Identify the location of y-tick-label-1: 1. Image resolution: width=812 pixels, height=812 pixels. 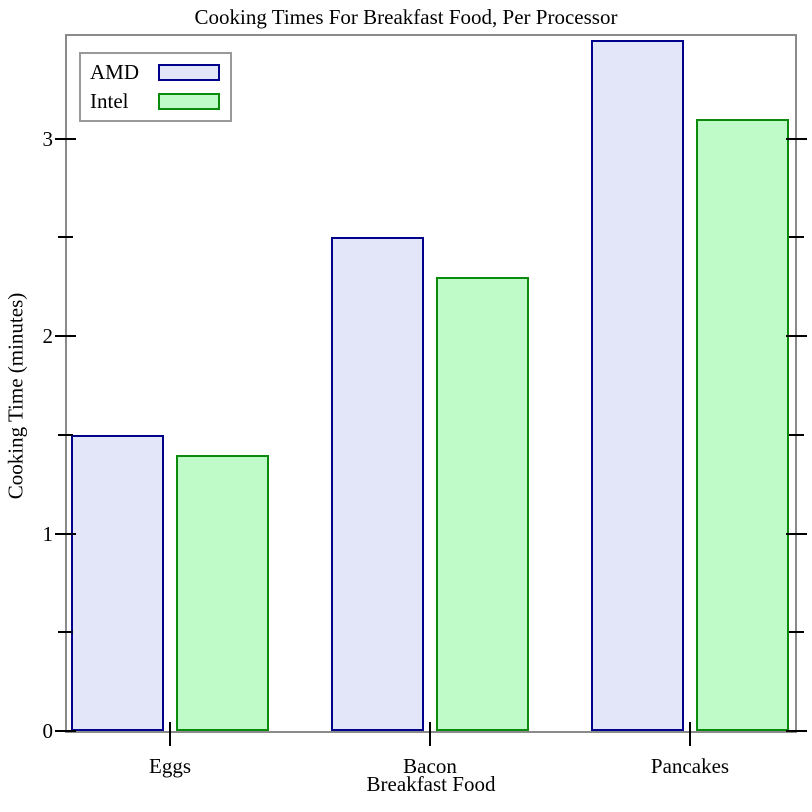
(48, 534).